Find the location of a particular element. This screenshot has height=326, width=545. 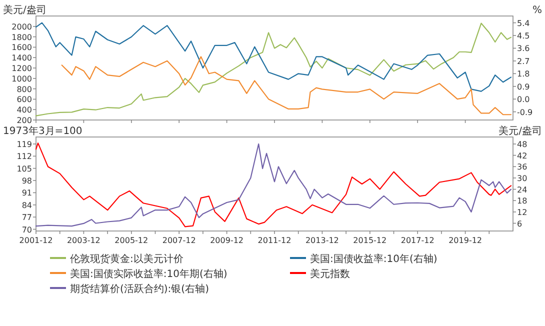

y-tick-label: 112 is located at coordinates (24, 157).